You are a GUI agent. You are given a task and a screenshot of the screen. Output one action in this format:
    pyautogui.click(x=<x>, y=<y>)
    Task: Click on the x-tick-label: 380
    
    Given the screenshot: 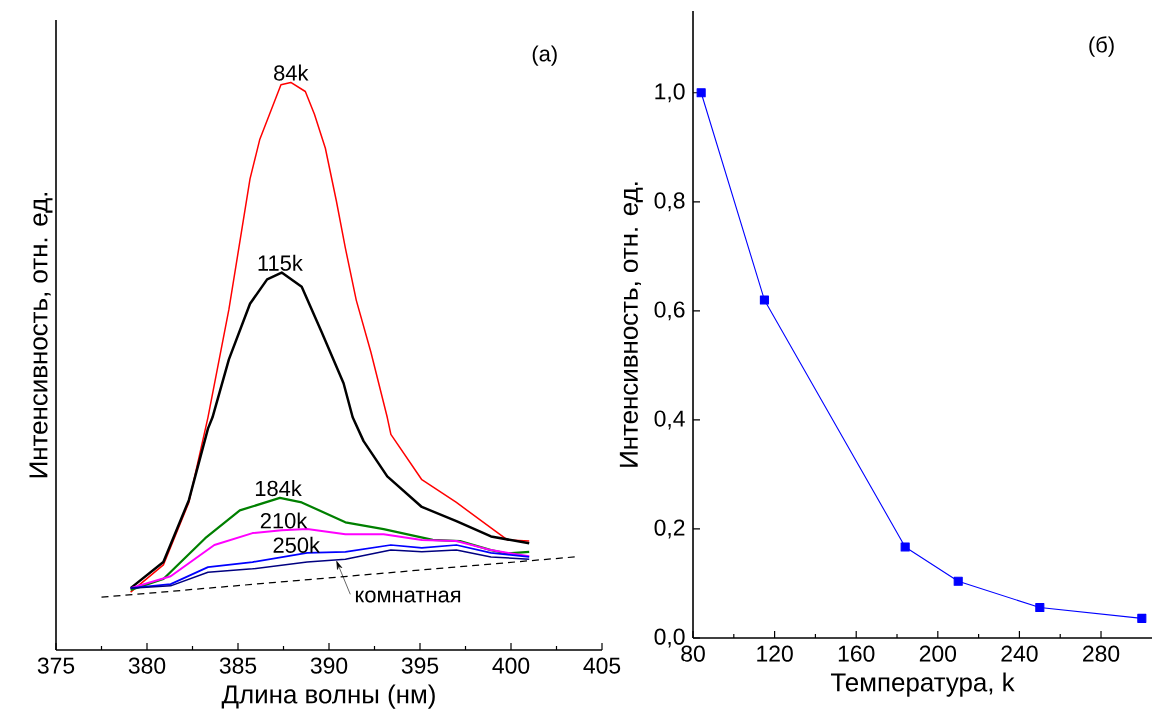 What is the action you would take?
    pyautogui.click(x=147, y=665)
    